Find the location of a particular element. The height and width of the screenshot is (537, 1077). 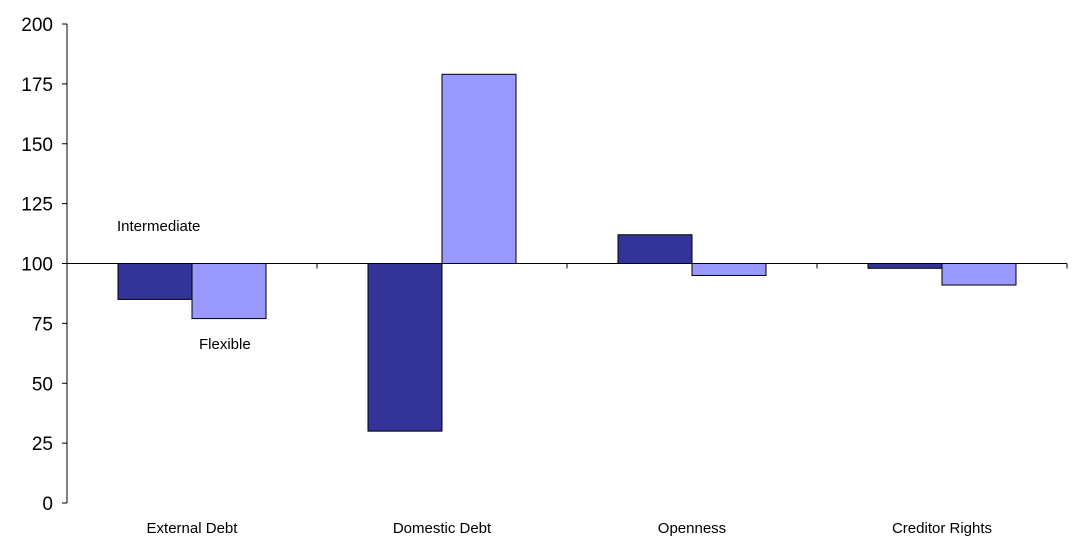

series-label-flexible: Flexible is located at coordinates (225, 344).